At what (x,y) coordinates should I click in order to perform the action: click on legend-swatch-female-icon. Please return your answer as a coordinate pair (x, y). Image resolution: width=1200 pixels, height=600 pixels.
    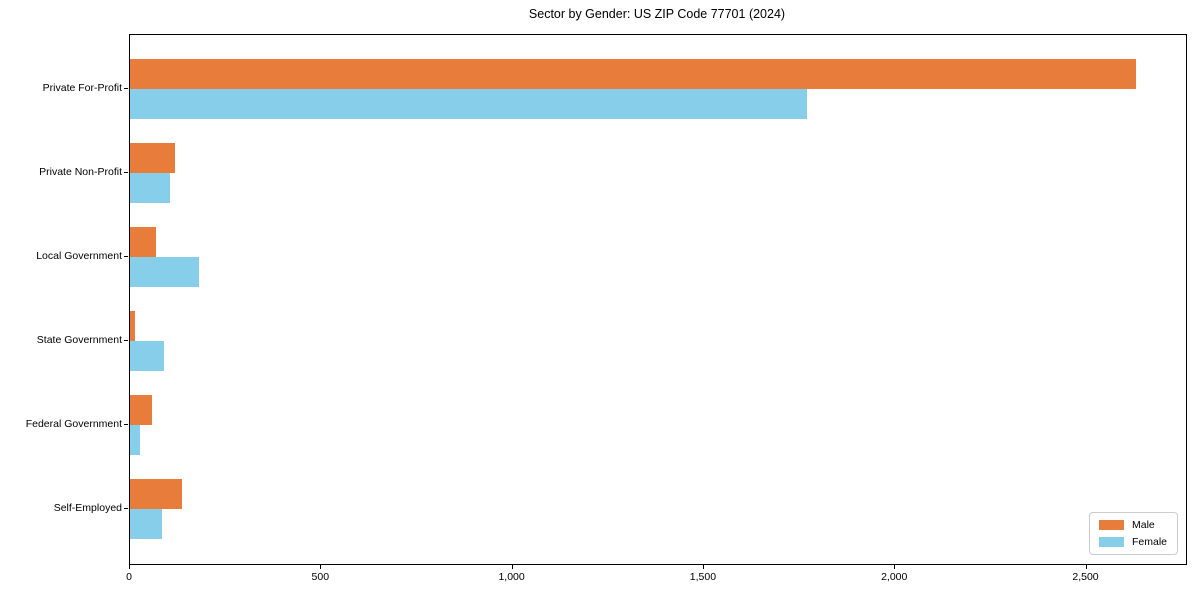
    Looking at the image, I should click on (1111, 542).